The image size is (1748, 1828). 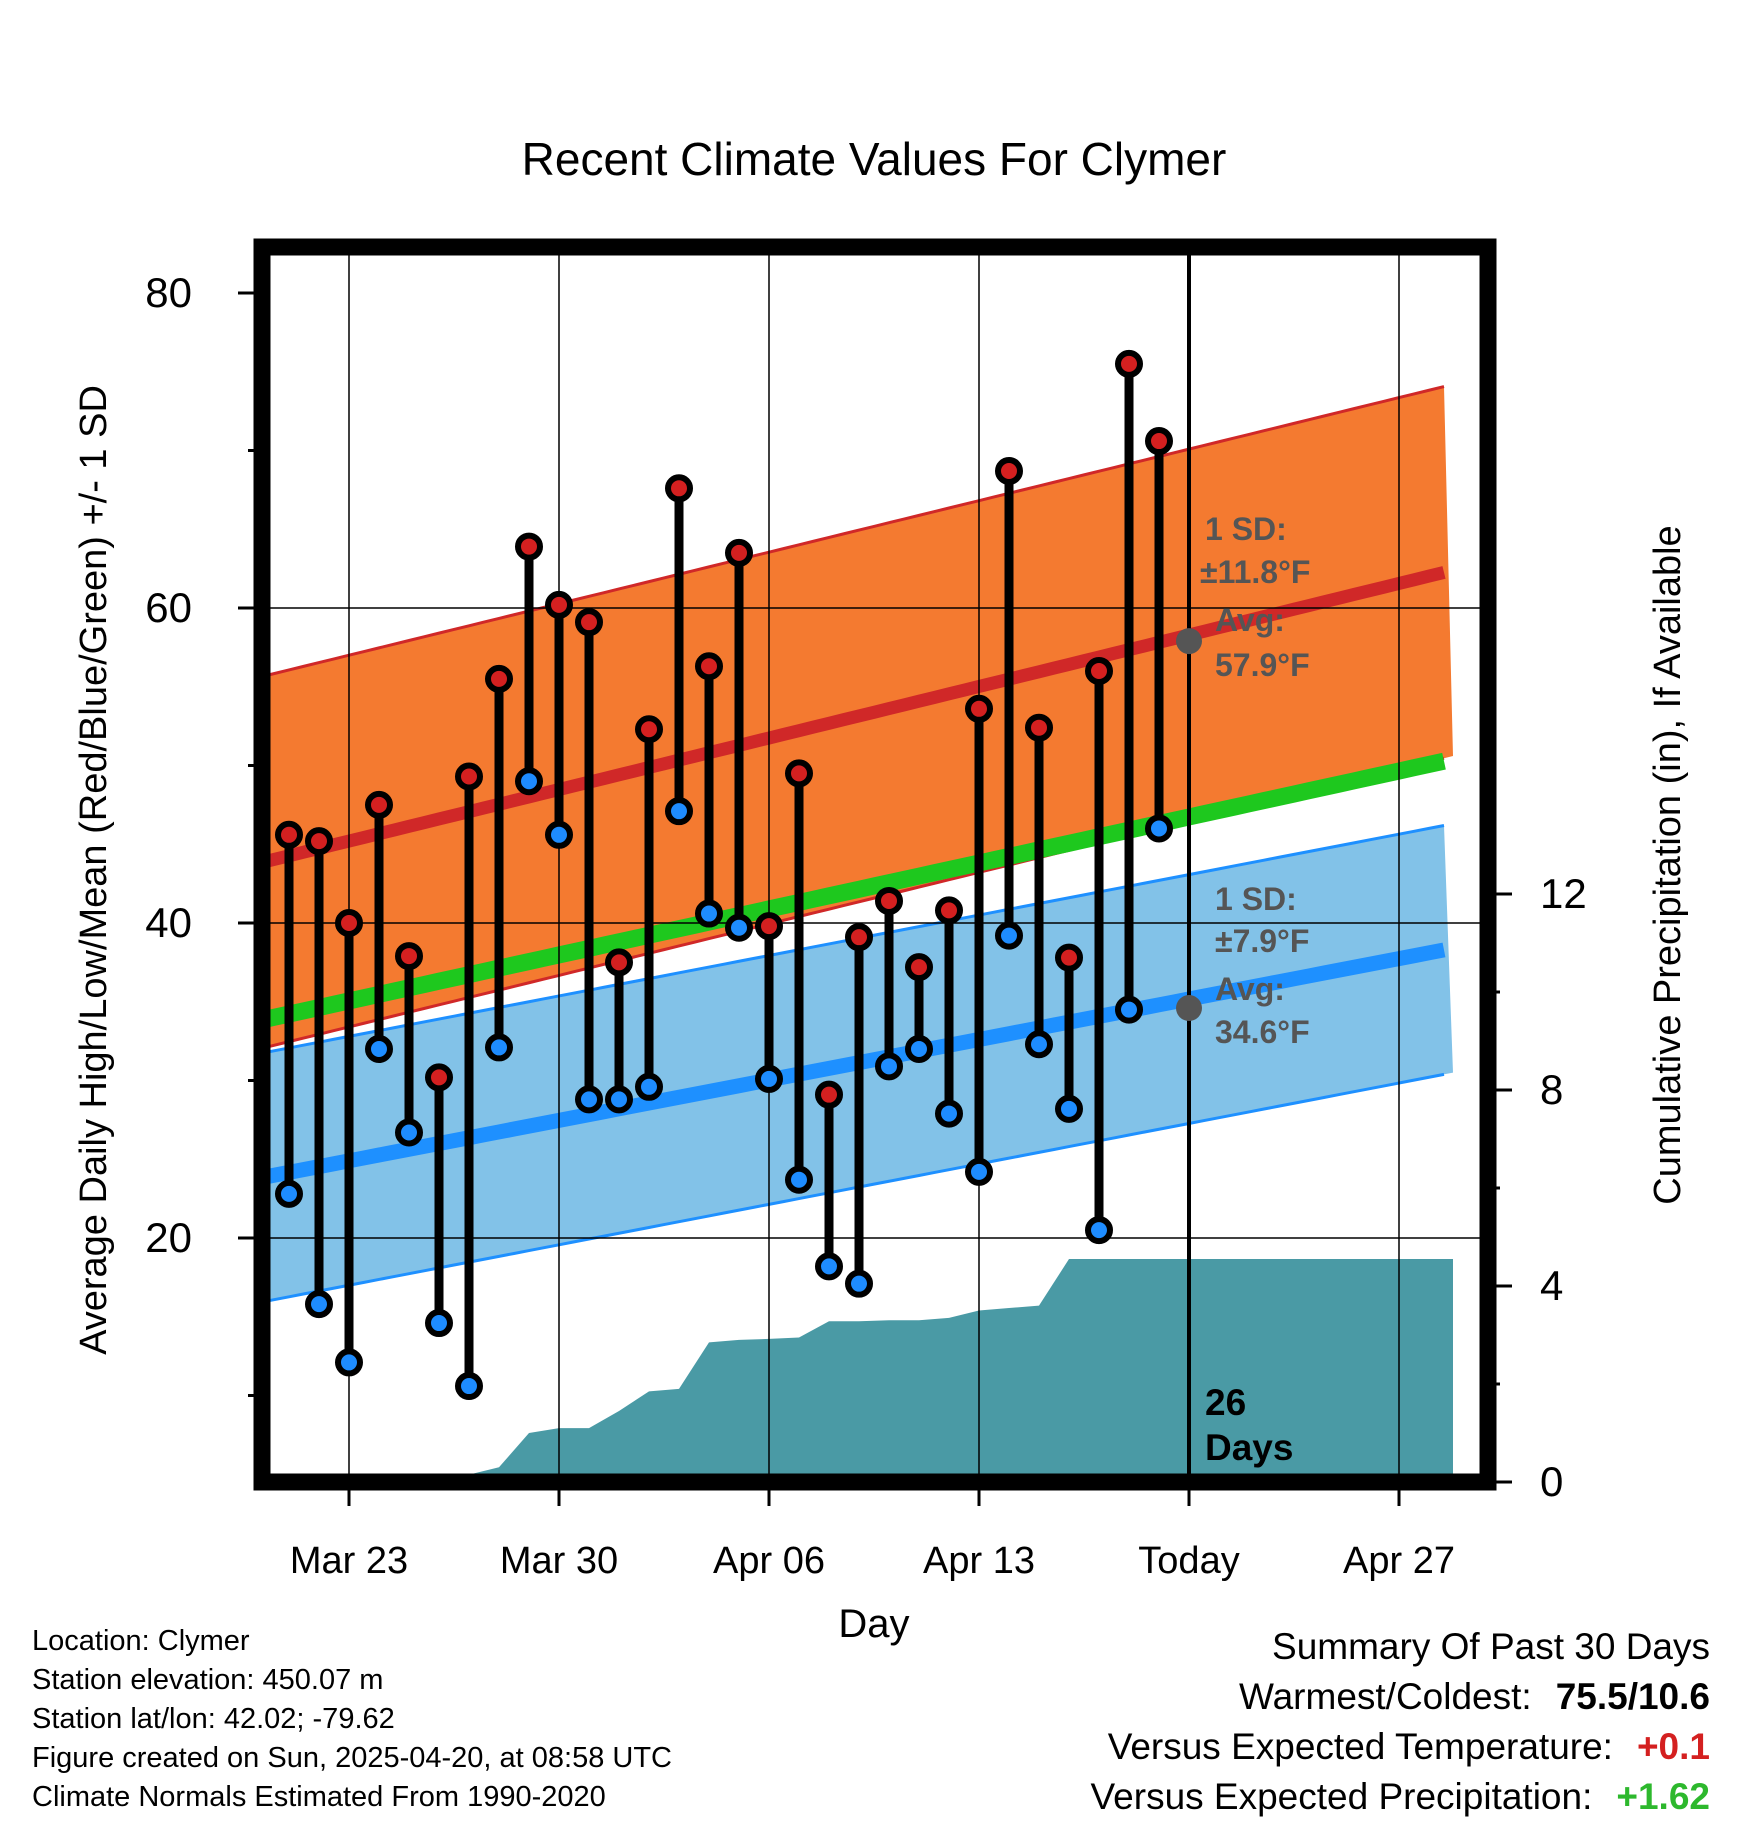 I want to click on high-sd-label: 1 SD:, so click(x=1246, y=529).